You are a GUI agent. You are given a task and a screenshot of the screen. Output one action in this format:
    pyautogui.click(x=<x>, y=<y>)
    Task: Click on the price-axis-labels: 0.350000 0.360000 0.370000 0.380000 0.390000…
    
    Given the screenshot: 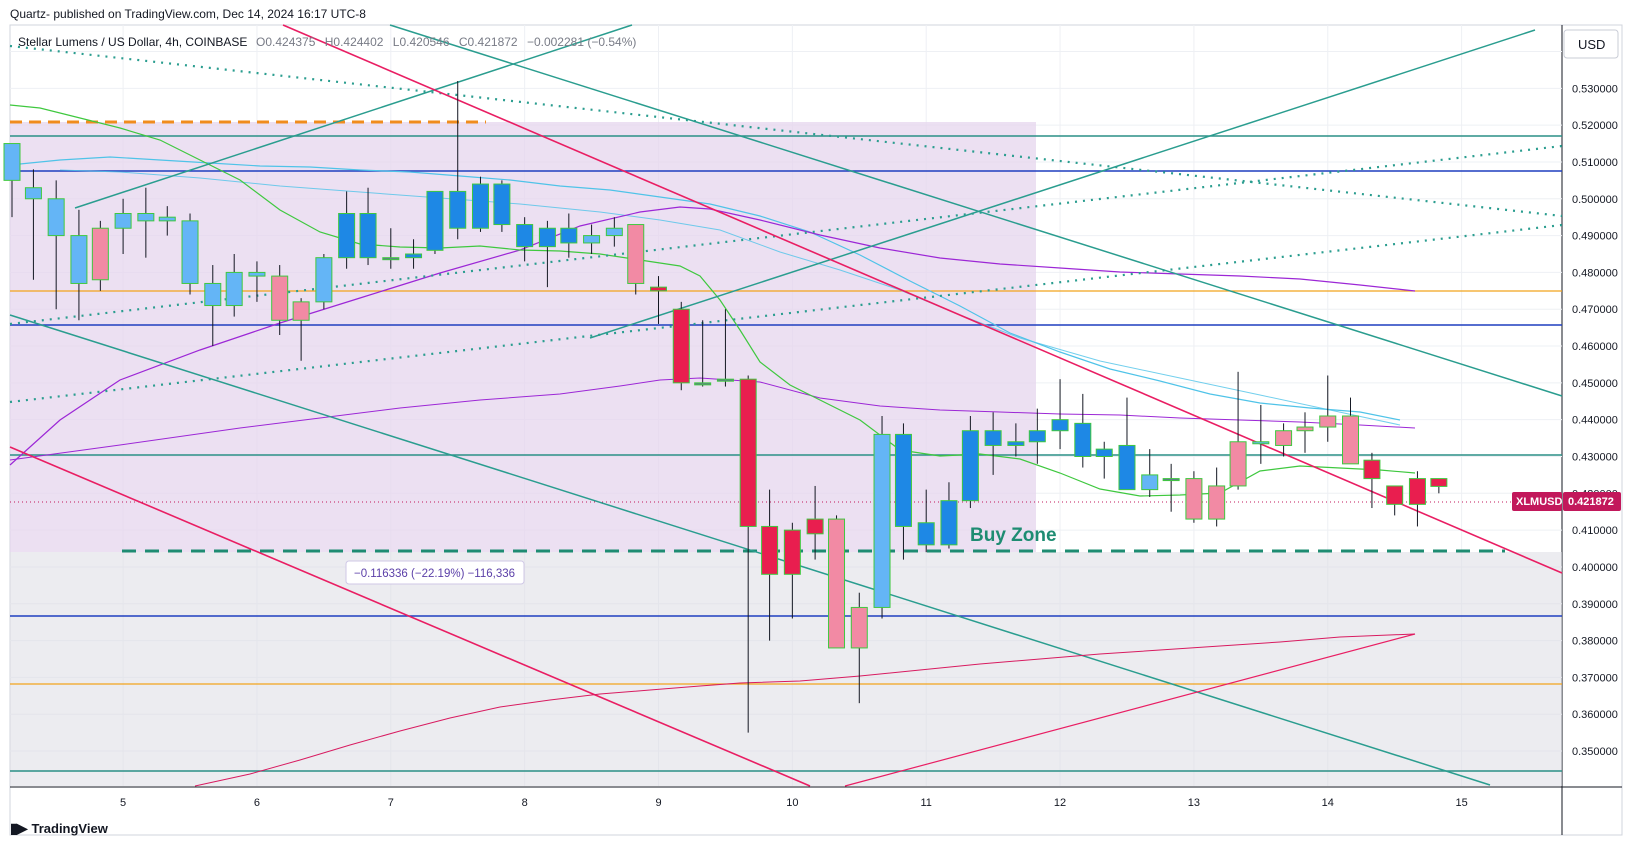 What is the action you would take?
    pyautogui.click(x=1595, y=403)
    